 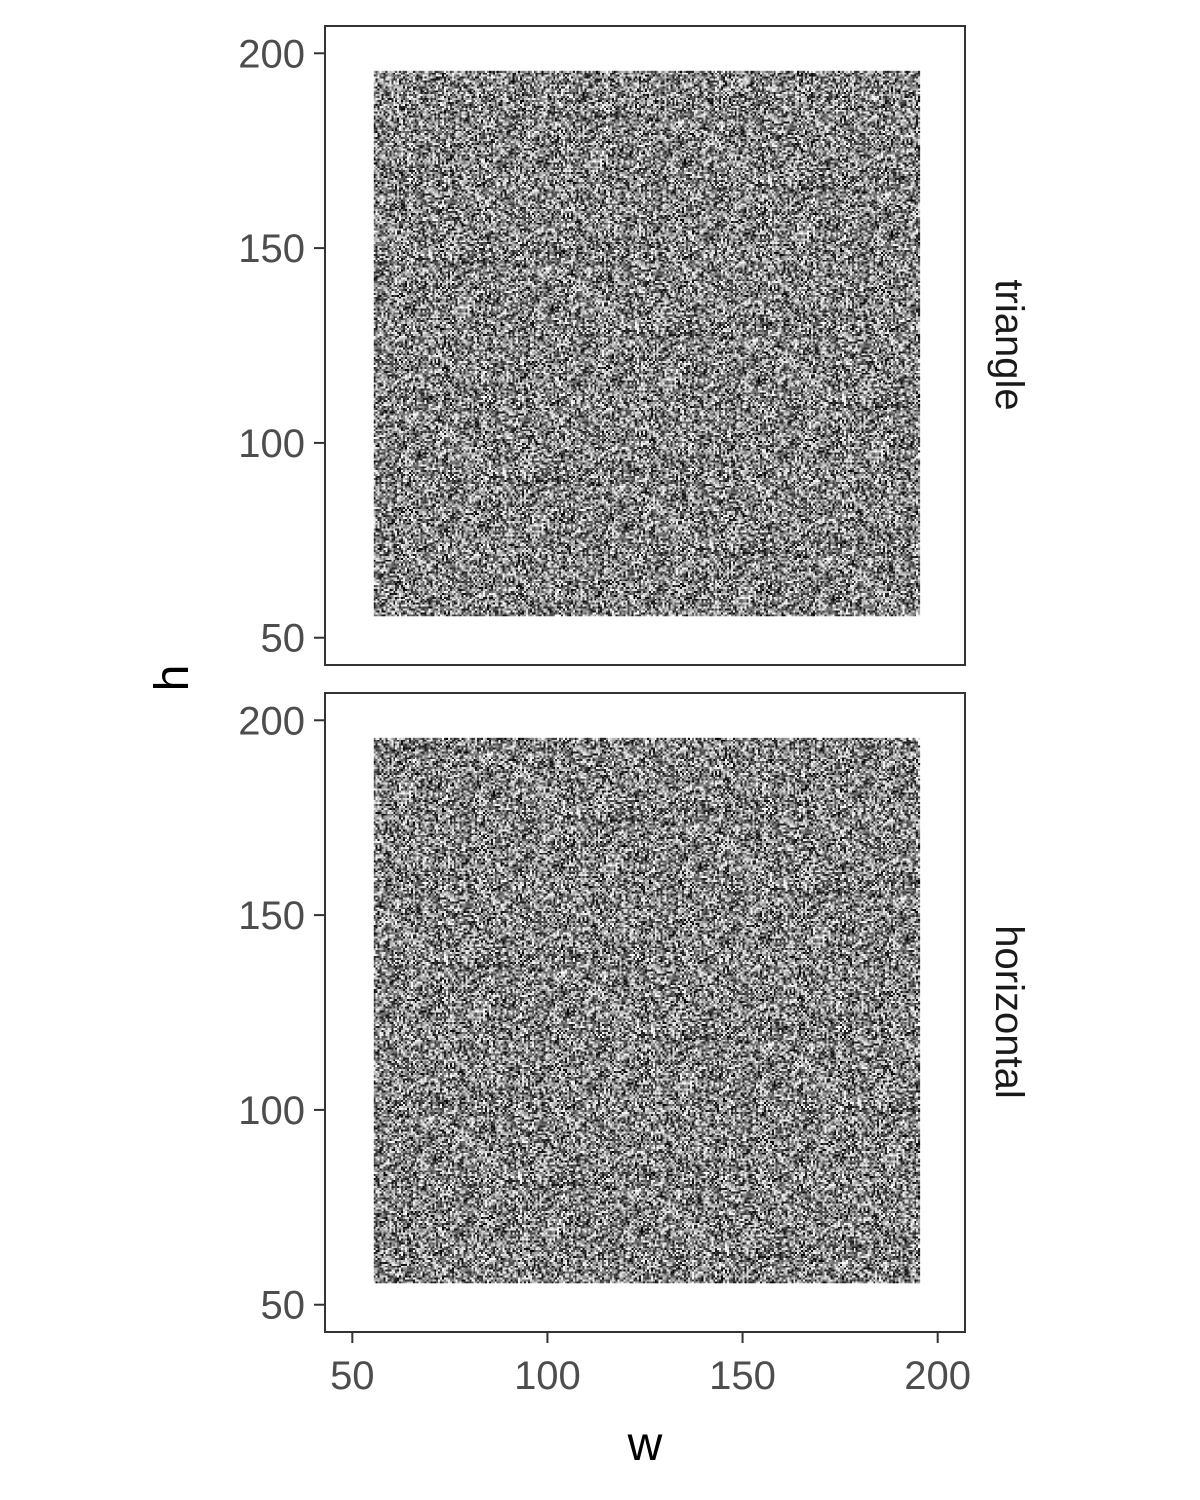 I want to click on y-axis-triangle: 50 100 150 200, so click(x=281, y=346).